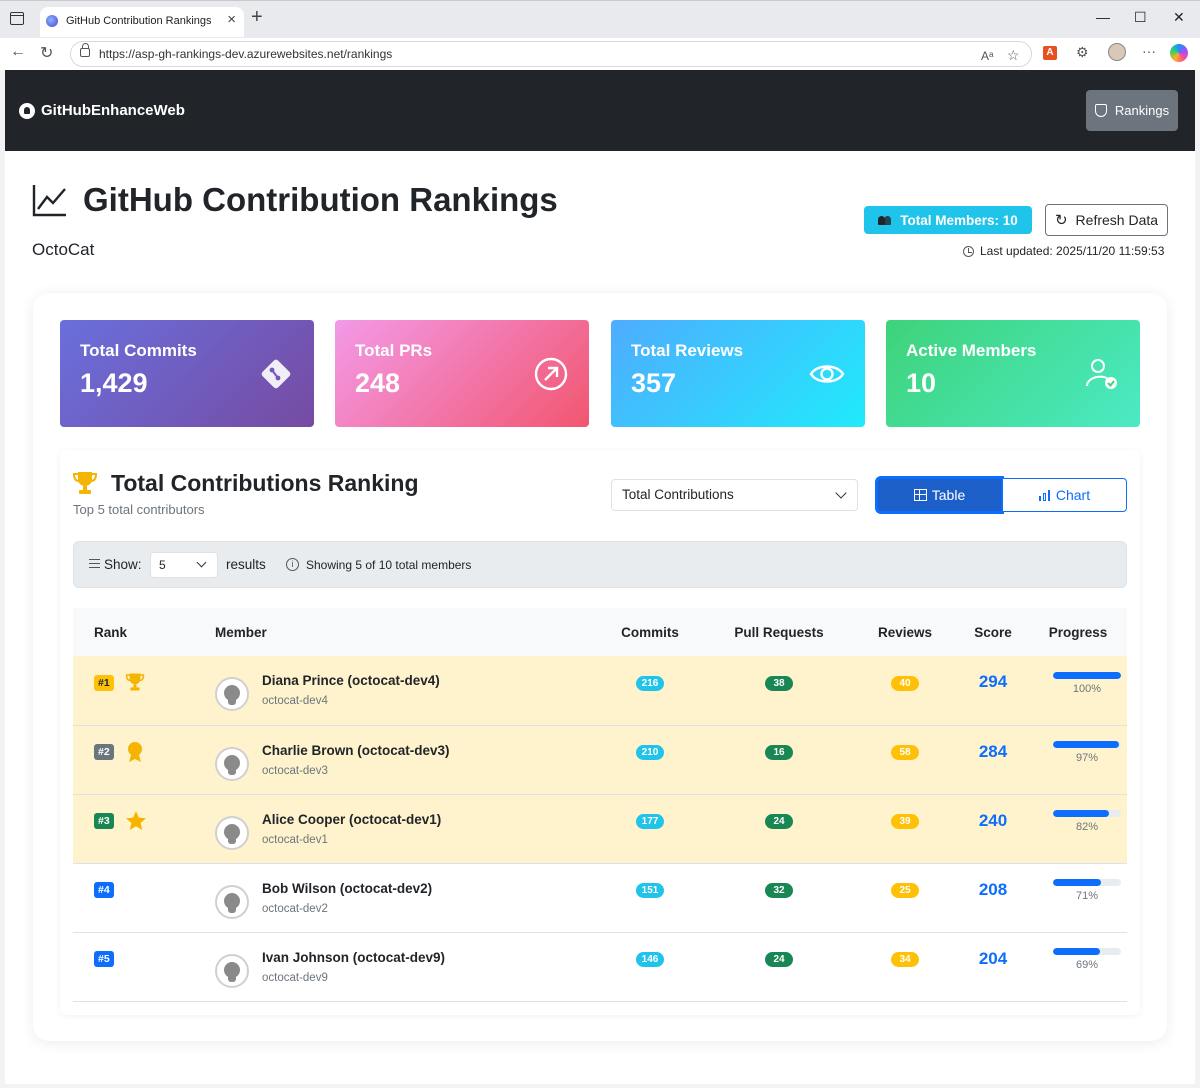  What do you see at coordinates (320, 199) in the screenshot?
I see `page-title: GitHub Contribution Rankings` at bounding box center [320, 199].